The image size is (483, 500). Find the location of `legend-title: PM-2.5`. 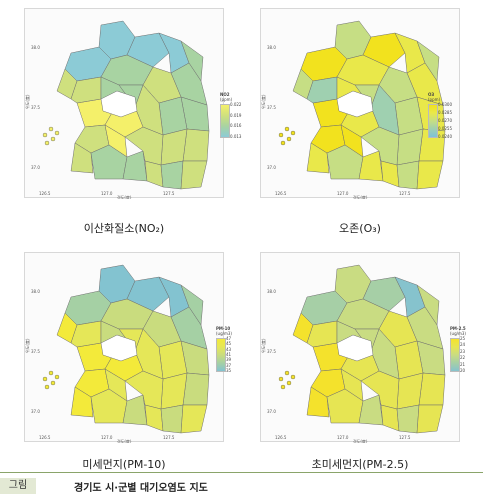

legend-title: PM-2.5 is located at coordinates (458, 328).